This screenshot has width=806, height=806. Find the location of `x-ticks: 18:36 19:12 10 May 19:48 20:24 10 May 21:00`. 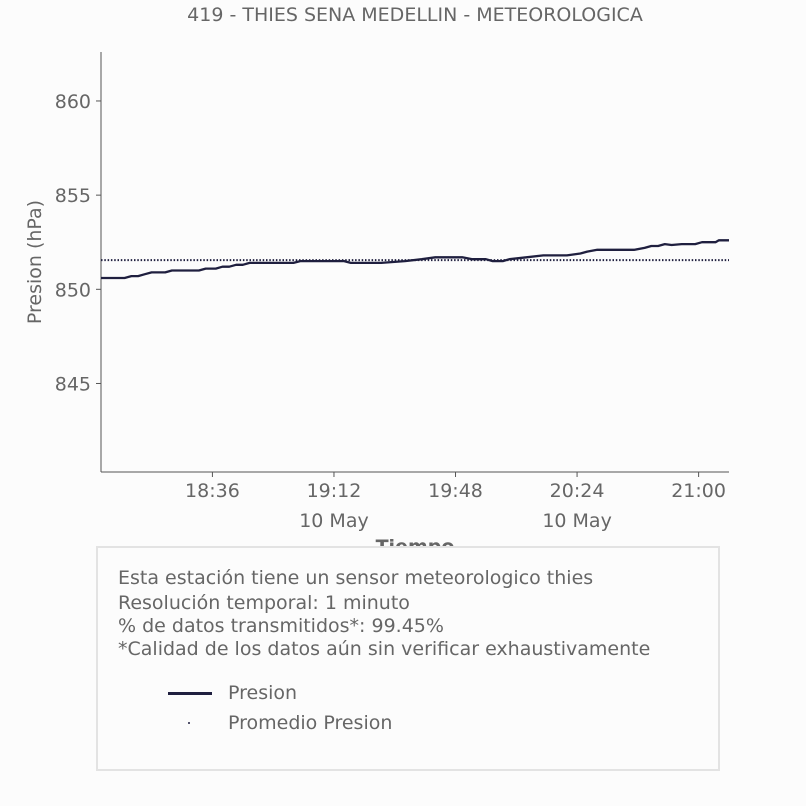

x-ticks: 18:36 19:12 10 May 19:48 20:24 10 May 21:00 is located at coordinates (455, 502).